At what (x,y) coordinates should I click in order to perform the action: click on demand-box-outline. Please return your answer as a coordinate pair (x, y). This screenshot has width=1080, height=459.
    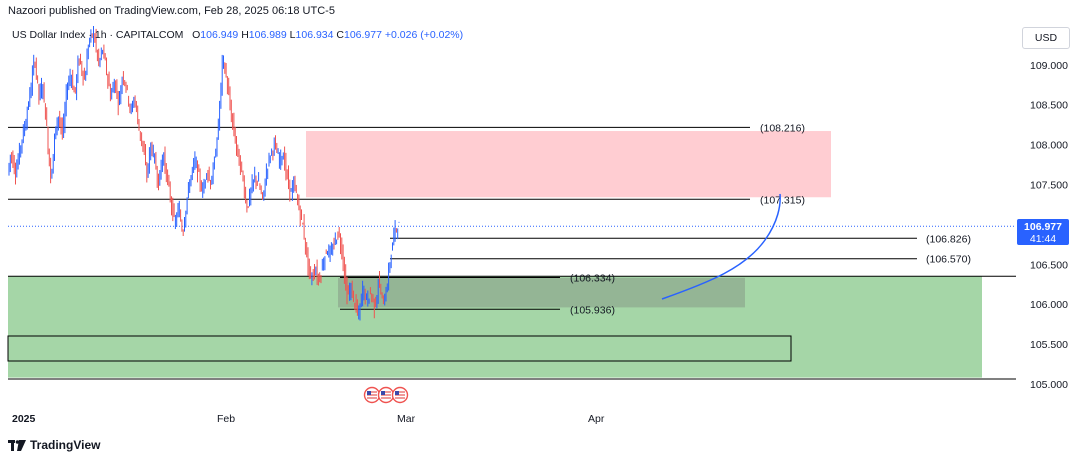
    Looking at the image, I should click on (399, 348).